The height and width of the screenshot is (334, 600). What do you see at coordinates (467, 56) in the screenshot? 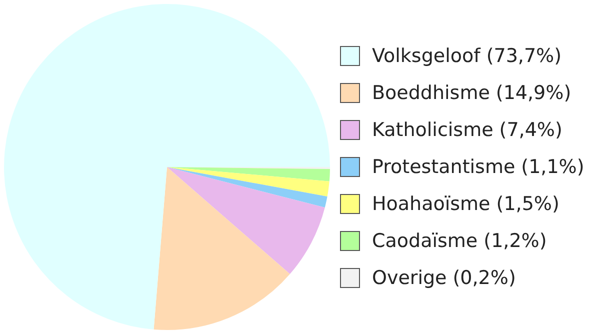
I see `legend-label: Volksgeloof (73,7%)` at bounding box center [467, 56].